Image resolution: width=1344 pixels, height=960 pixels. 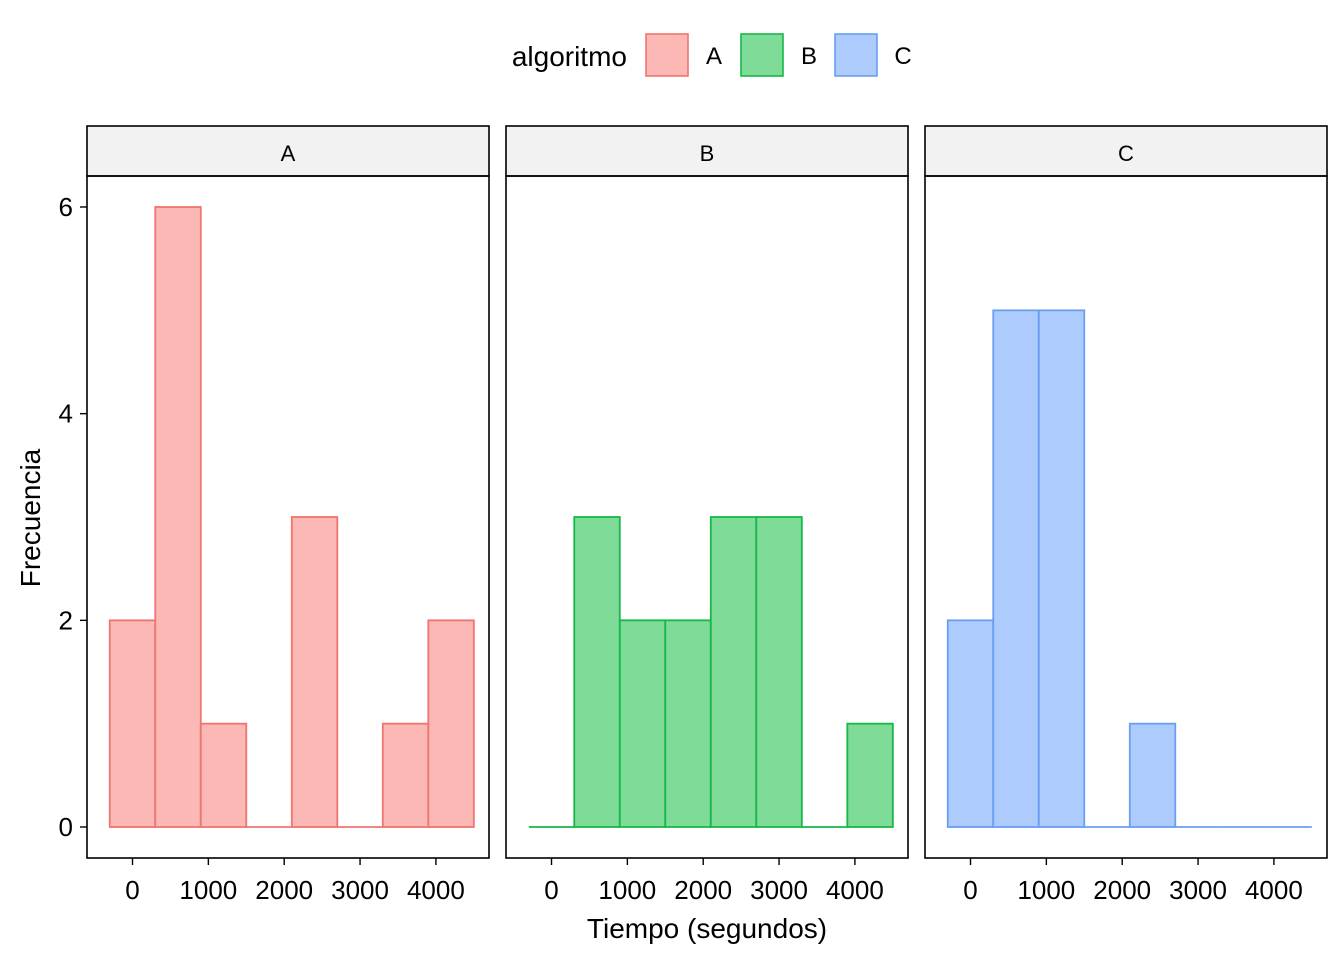 I want to click on y-tick-label: 2, so click(x=66, y=620).